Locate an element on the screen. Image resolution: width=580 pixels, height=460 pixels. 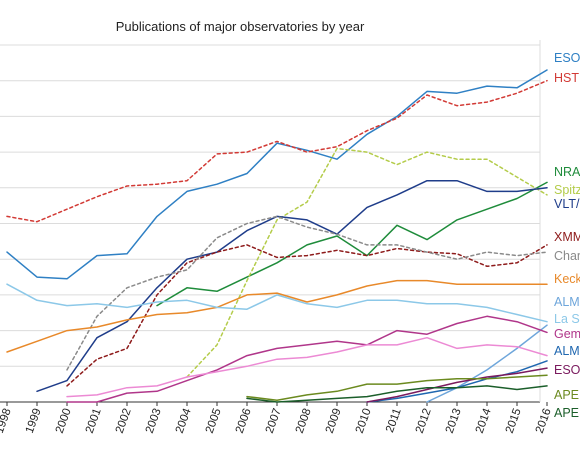
series-line-alma is located at coordinates (487, 363).